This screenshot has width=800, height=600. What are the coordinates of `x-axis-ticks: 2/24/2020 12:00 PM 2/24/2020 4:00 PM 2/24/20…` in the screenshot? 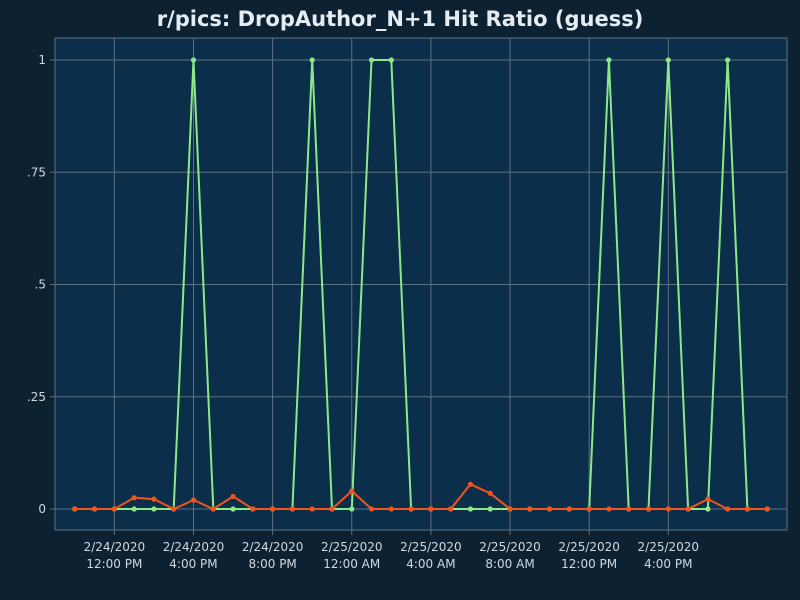 It's located at (391, 550).